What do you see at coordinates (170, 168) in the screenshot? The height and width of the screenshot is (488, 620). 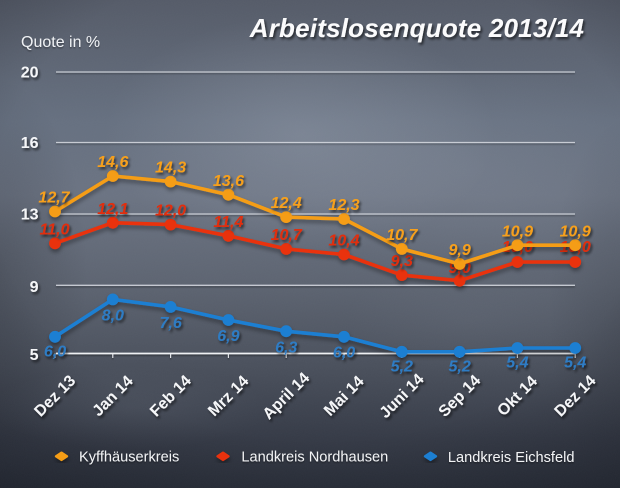 I see `svg-text: 14,3` at bounding box center [170, 168].